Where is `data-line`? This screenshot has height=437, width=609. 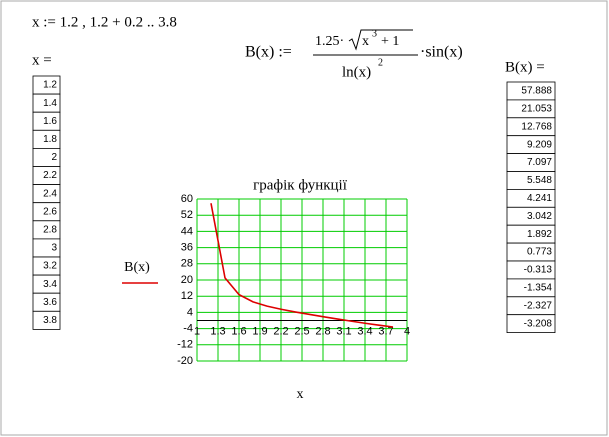 data-line is located at coordinates (302, 265).